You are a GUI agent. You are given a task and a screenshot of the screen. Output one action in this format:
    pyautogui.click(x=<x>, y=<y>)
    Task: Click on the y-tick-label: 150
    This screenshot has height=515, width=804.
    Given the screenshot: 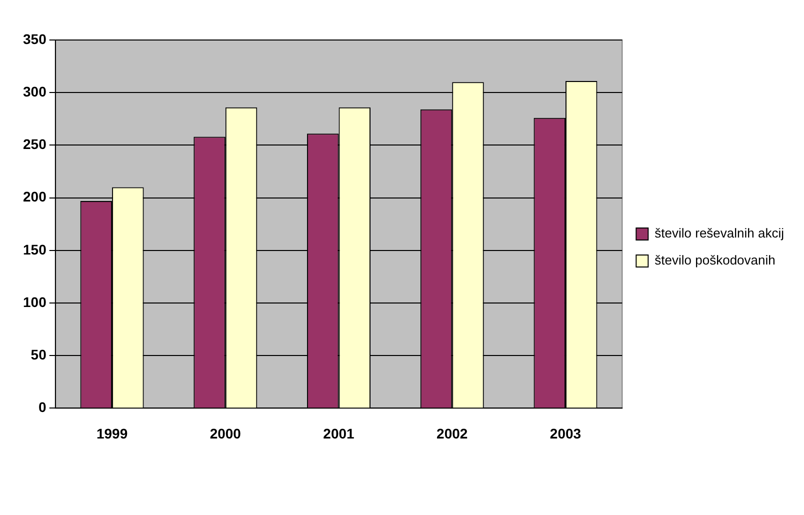 What is the action you would take?
    pyautogui.click(x=35, y=249)
    